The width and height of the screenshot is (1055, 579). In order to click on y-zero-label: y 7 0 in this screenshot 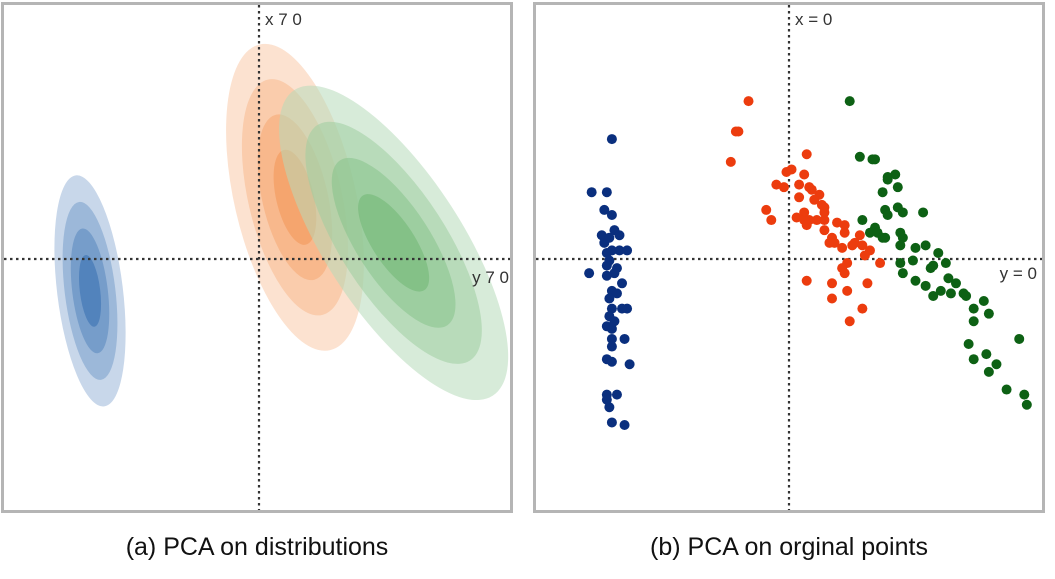, I will do `click(490, 277)`.